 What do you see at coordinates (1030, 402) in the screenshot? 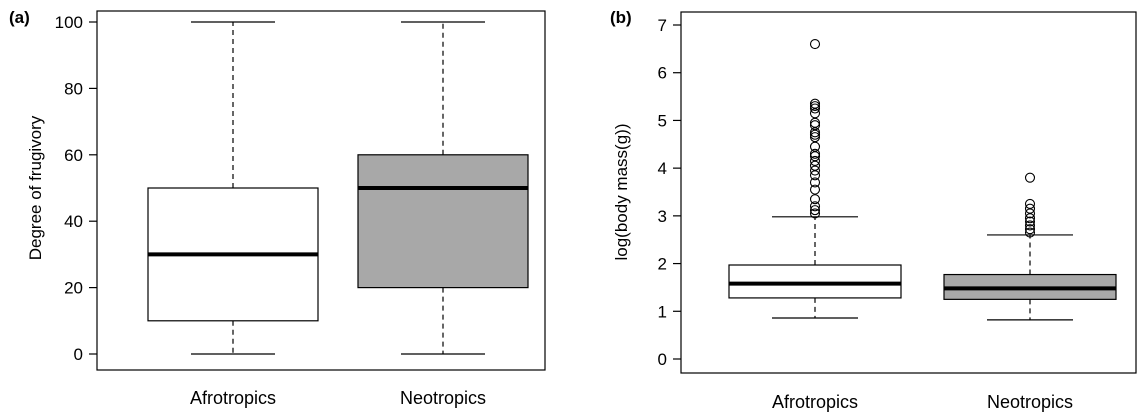
I see `panel-b-category-label: Neotropics` at bounding box center [1030, 402].